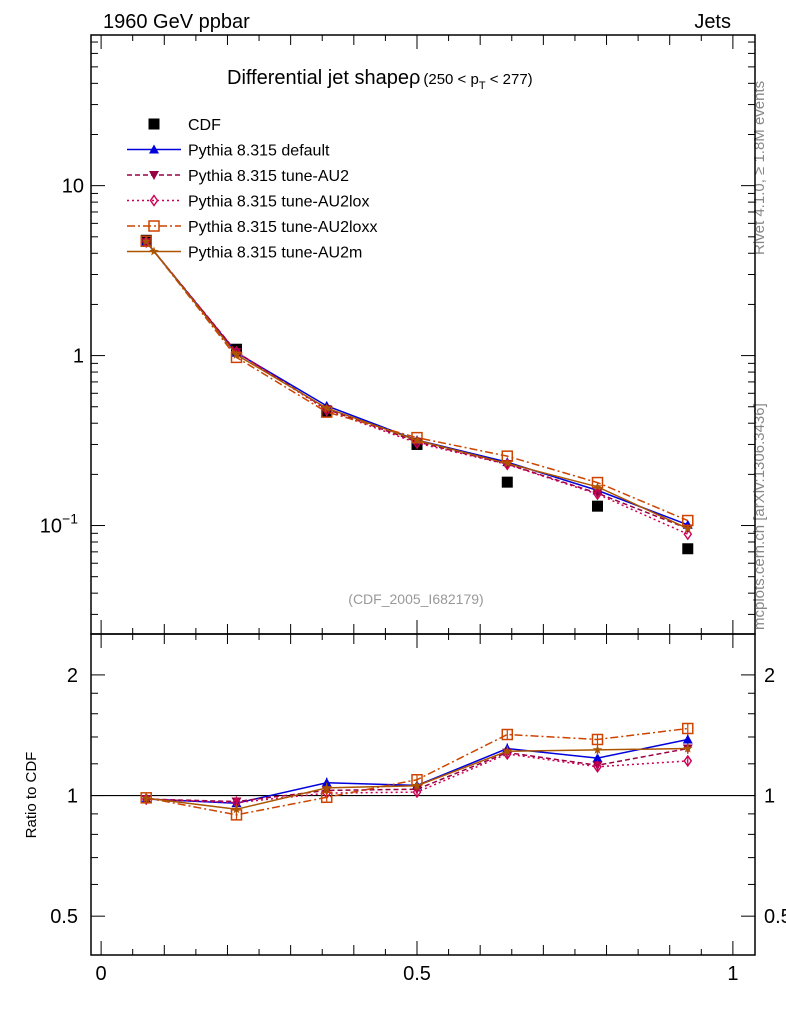 The image size is (786, 1024). What do you see at coordinates (769, 676) in the screenshot?
I see `ratio-y-tick-label-right: 2` at bounding box center [769, 676].